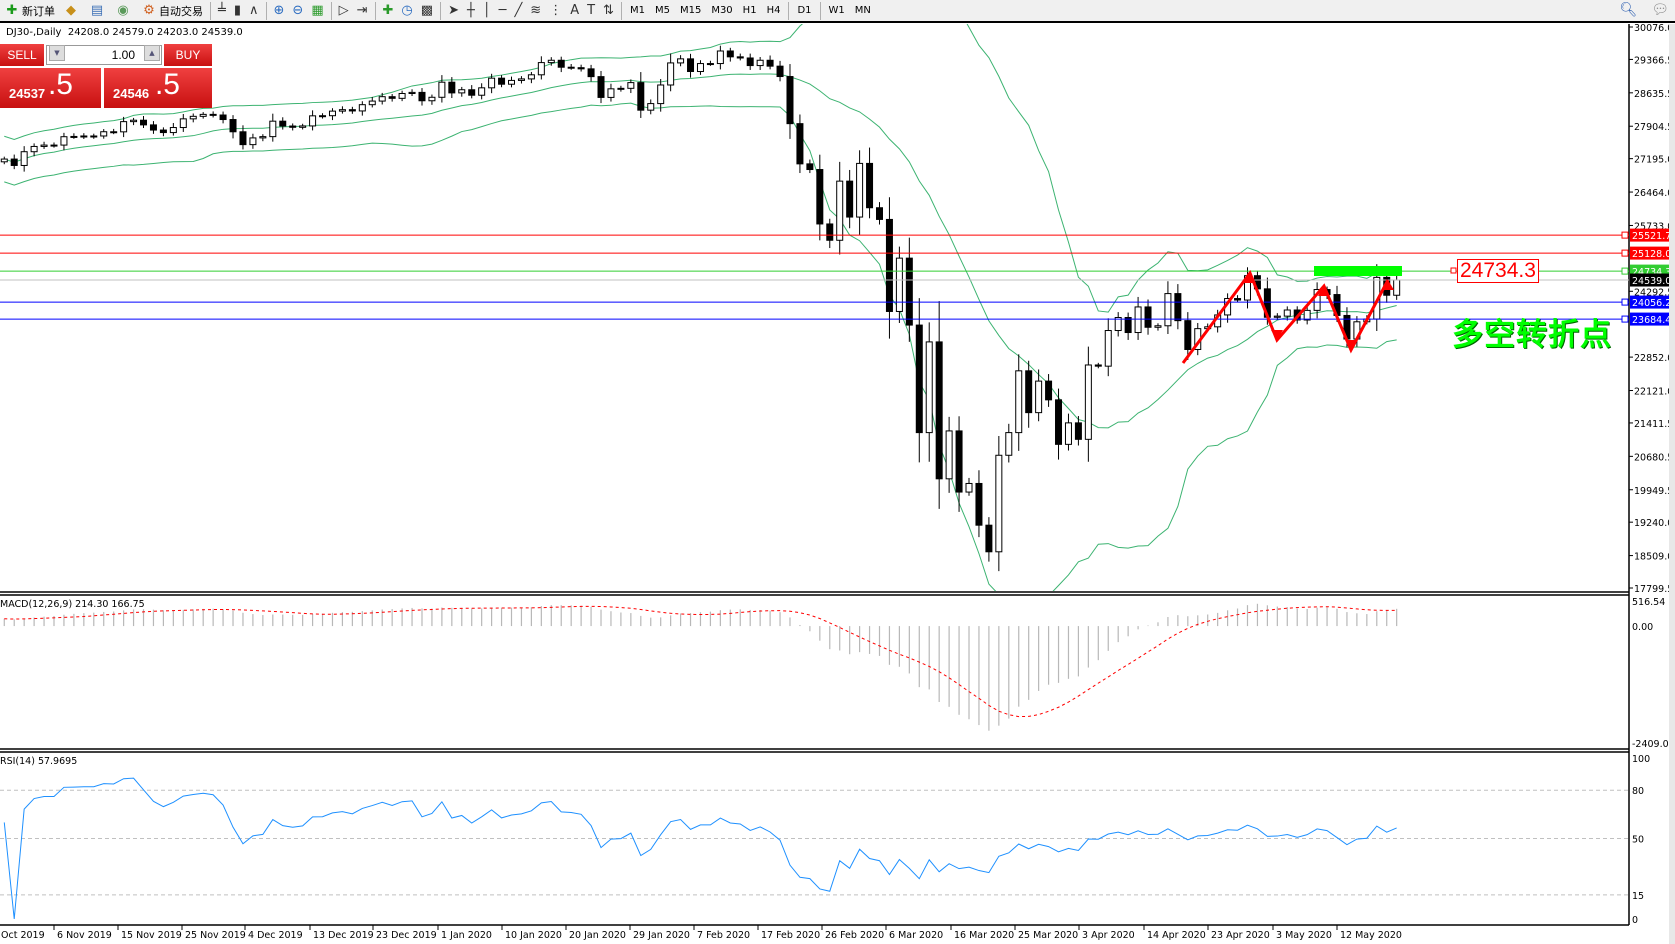  I want to click on window-edge, so click(1672, 484).